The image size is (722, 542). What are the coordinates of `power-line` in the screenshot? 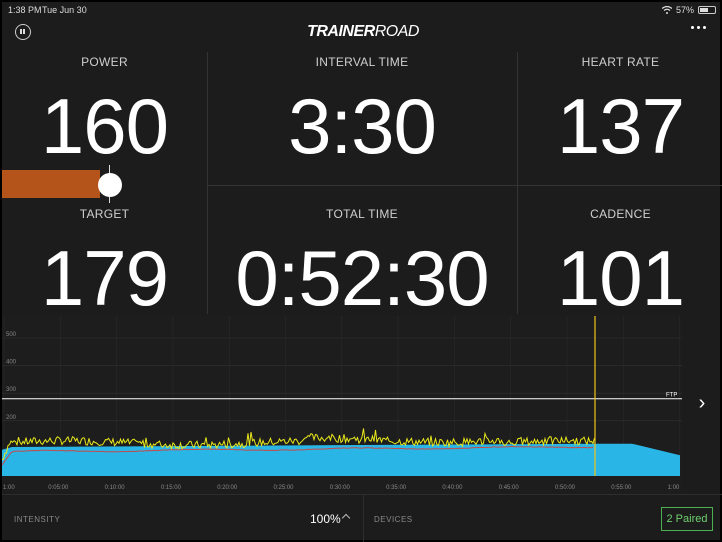 It's located at (298, 444).